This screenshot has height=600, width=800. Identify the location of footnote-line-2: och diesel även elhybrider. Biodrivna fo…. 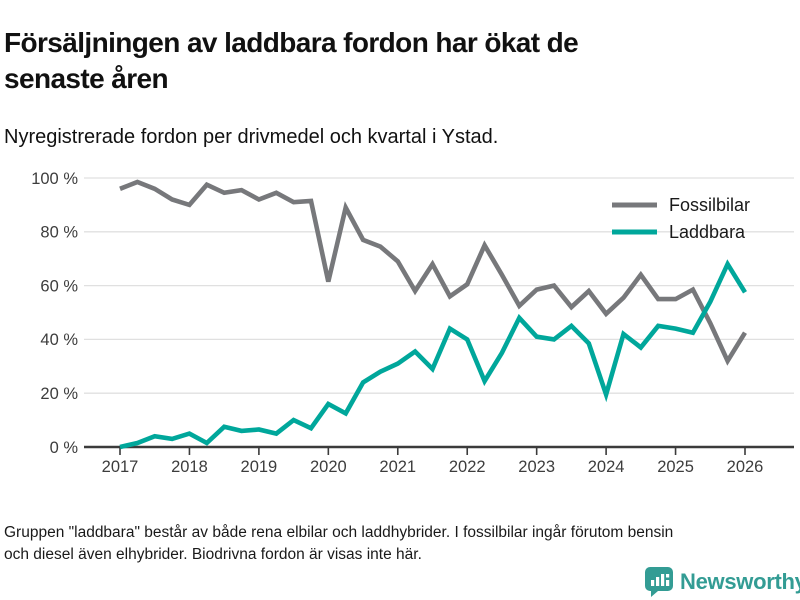
(213, 554).